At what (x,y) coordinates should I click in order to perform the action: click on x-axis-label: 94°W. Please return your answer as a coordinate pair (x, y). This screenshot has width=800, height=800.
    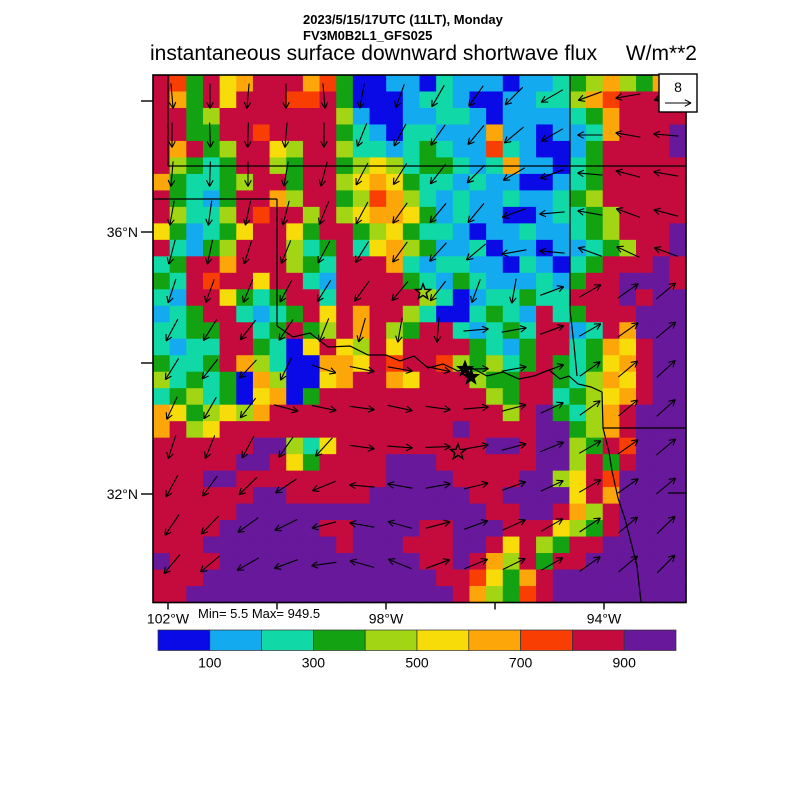
    Looking at the image, I should click on (604, 619).